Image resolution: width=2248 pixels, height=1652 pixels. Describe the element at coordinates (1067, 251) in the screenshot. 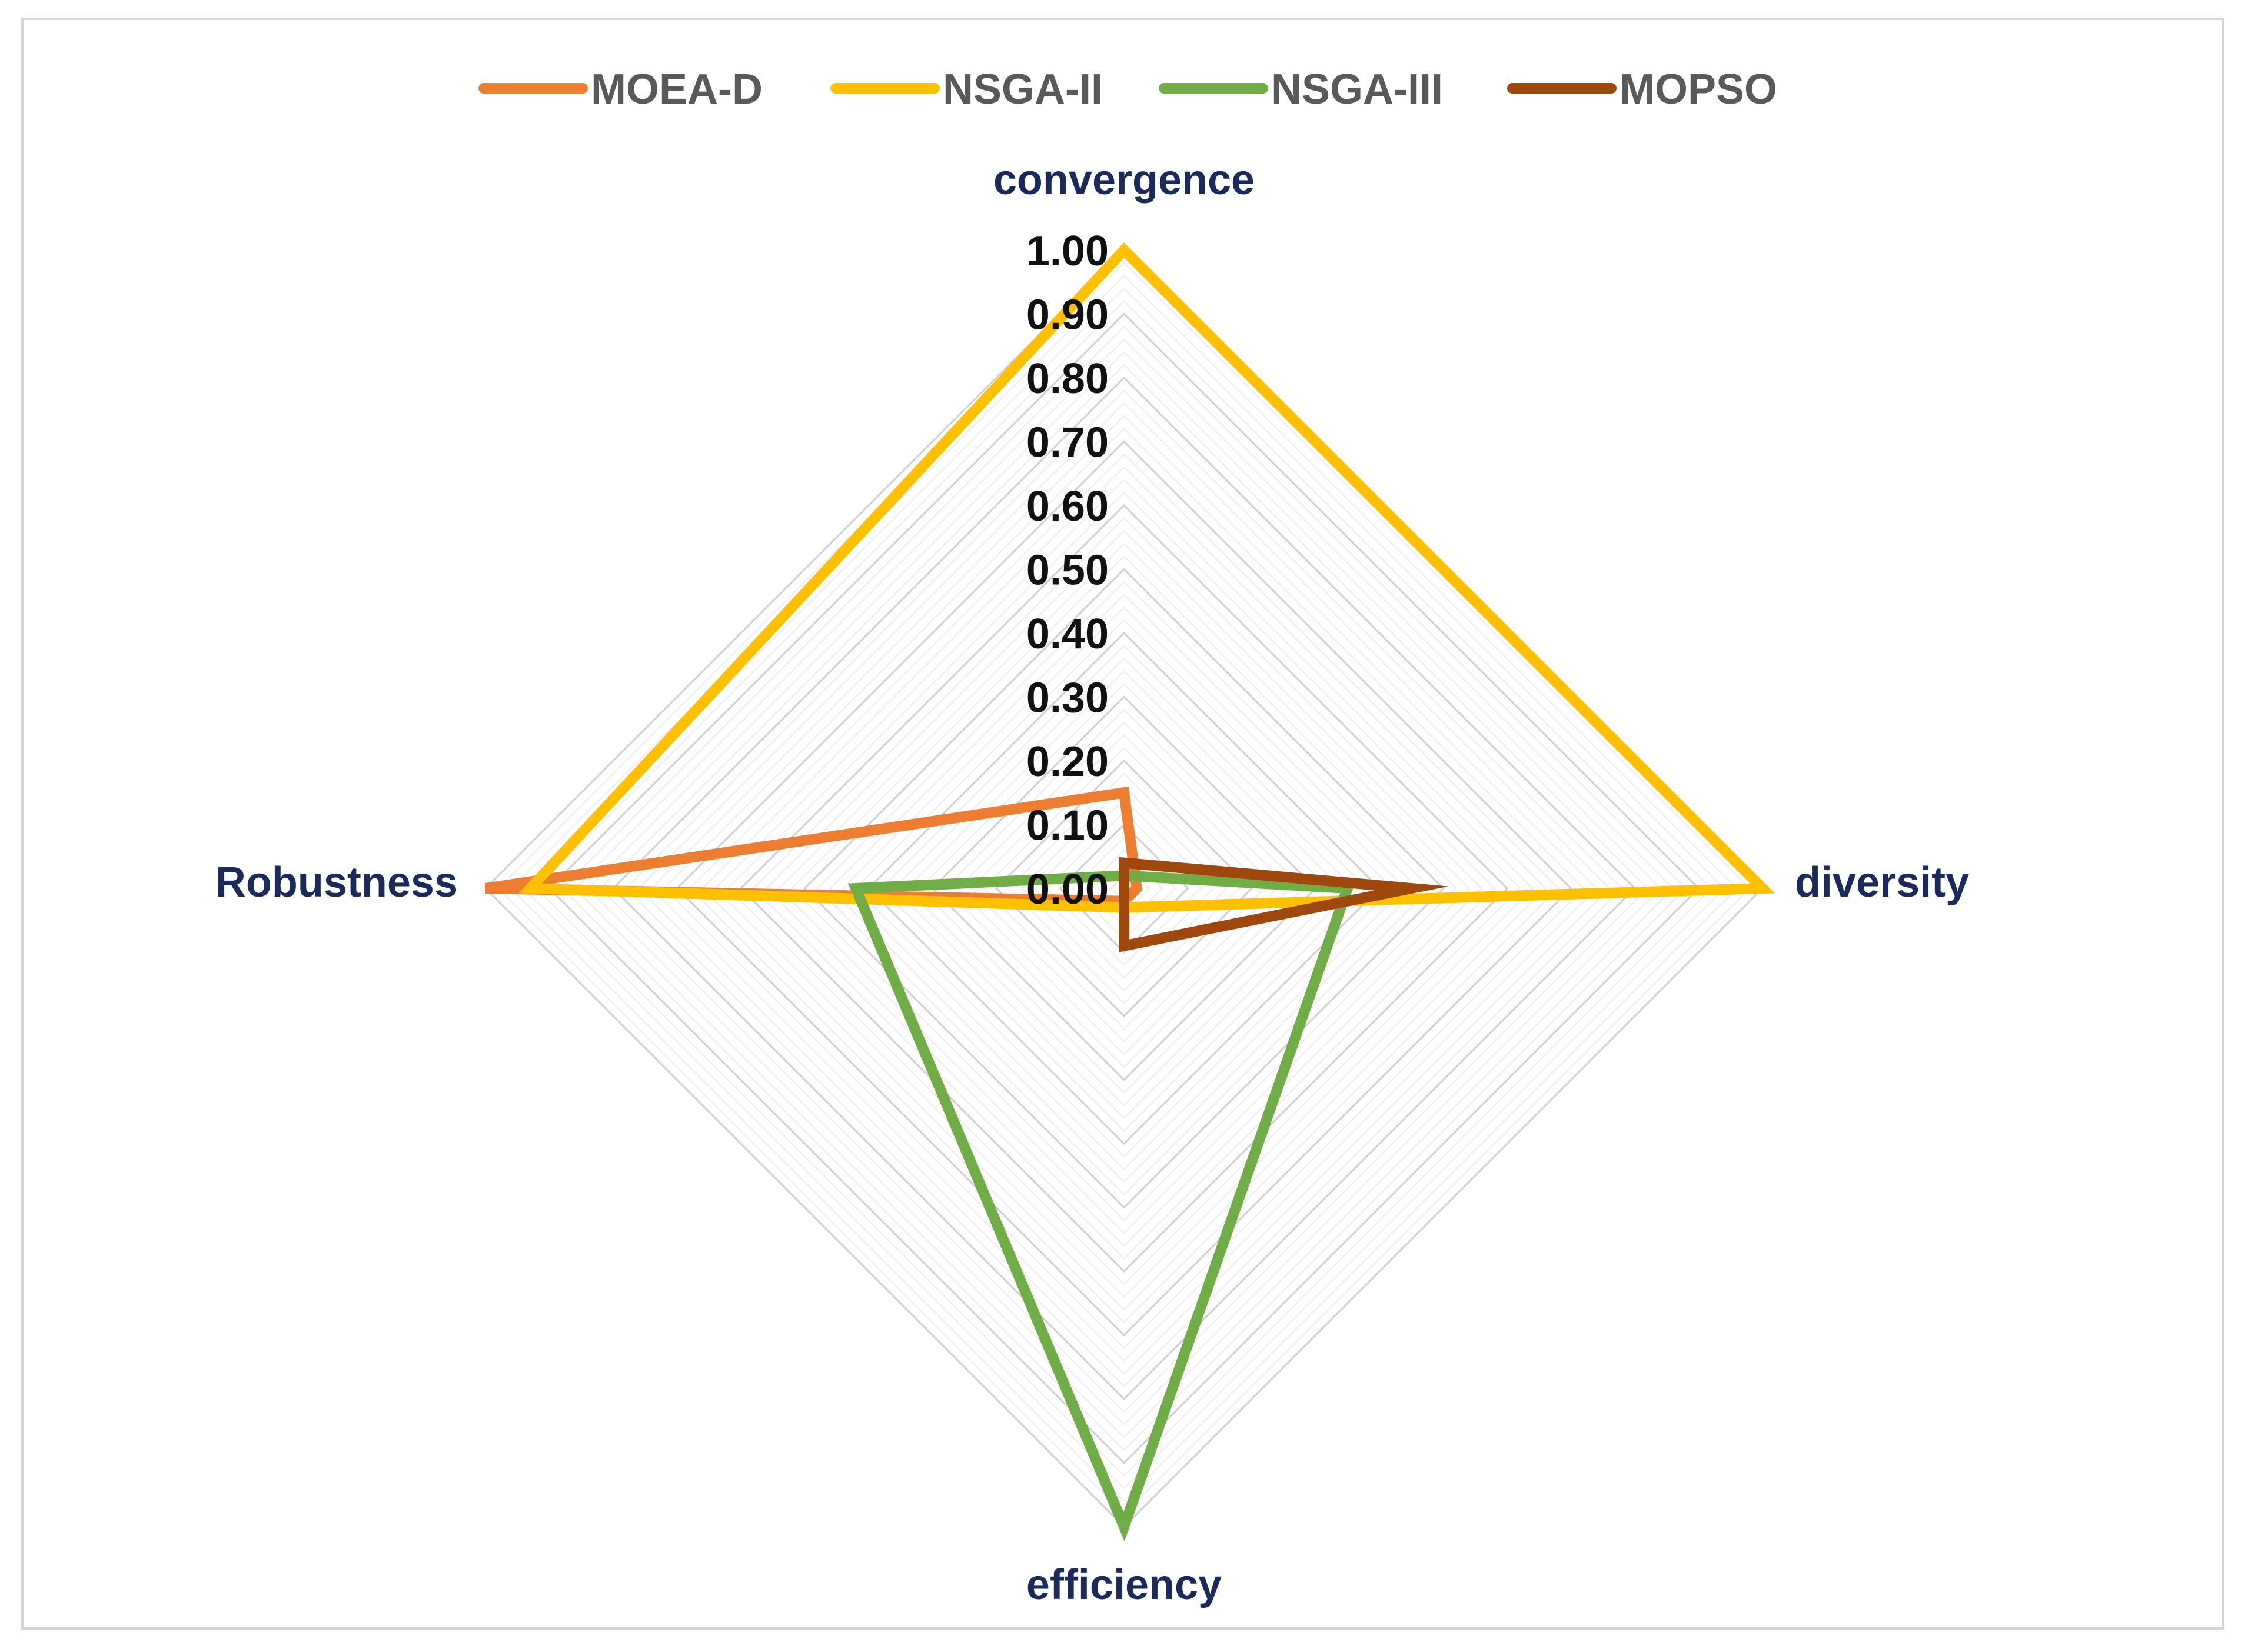

I see `tick-label: 1.00` at that location.